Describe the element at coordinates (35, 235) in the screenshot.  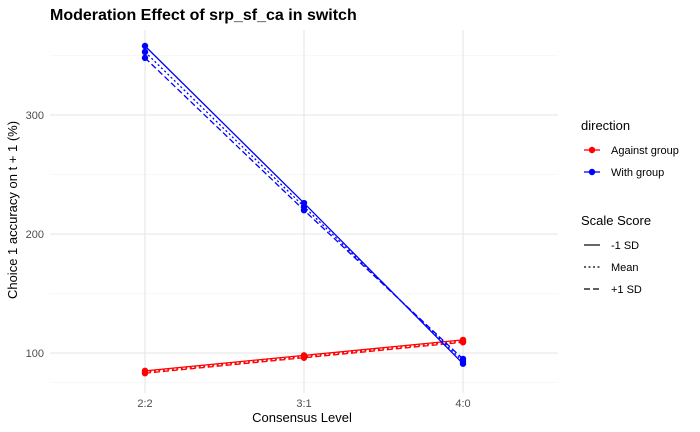
I see `y-tick-label: 200` at that location.